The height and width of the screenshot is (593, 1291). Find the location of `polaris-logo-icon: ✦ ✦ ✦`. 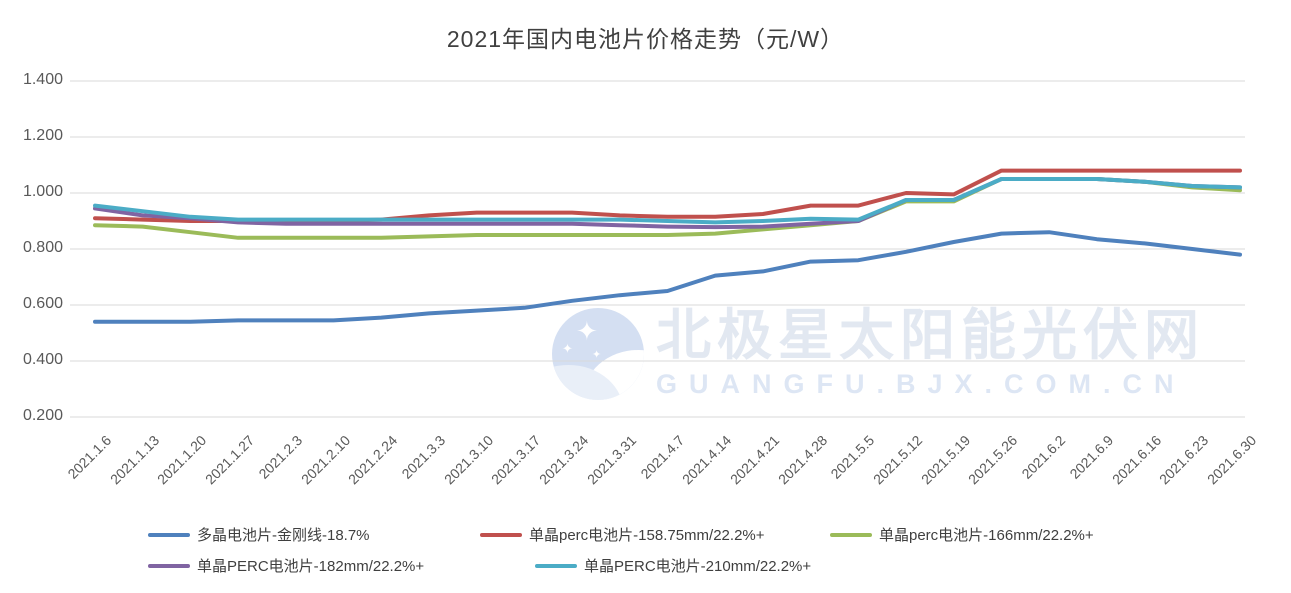

polaris-logo-icon: ✦ ✦ ✦ is located at coordinates (598, 354).